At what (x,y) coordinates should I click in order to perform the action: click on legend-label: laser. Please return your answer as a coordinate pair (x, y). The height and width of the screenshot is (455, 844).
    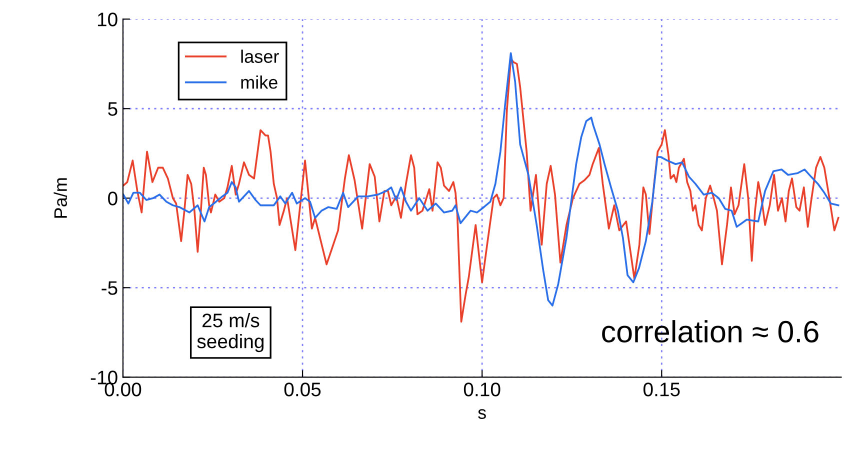
    Looking at the image, I should click on (260, 56).